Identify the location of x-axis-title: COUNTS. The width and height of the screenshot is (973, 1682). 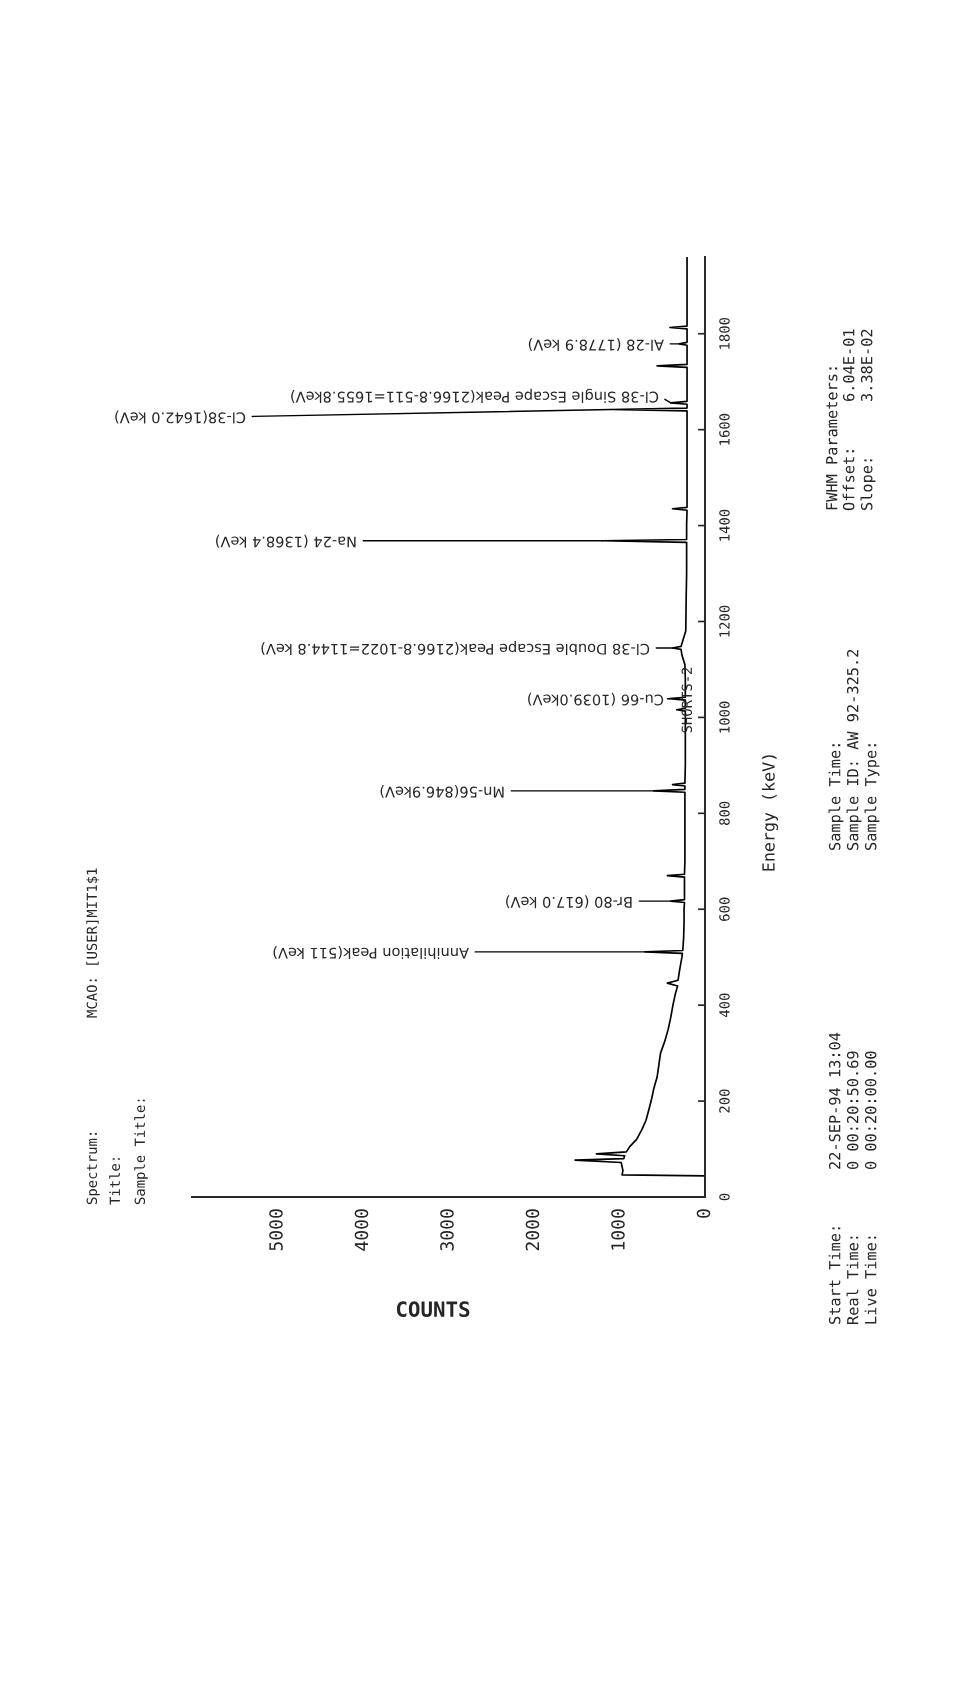
(433, 1309).